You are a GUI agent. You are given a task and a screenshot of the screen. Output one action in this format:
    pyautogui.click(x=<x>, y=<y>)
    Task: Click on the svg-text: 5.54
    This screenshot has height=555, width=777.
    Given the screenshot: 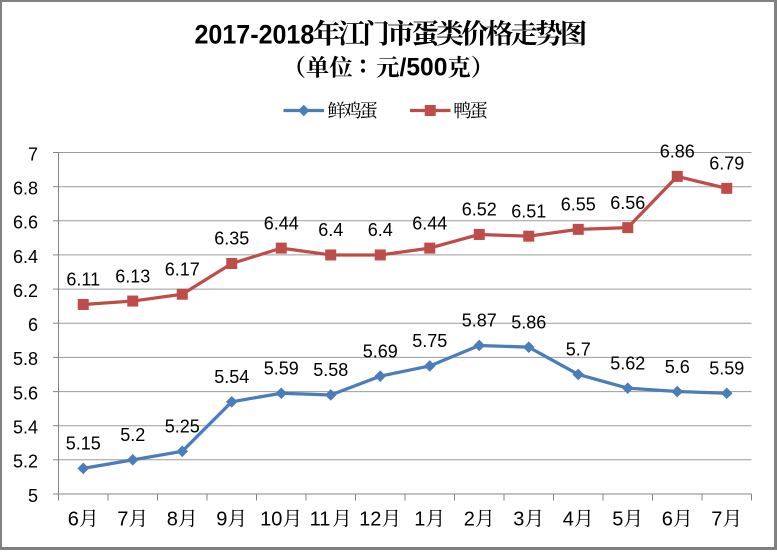 What is the action you would take?
    pyautogui.click(x=231, y=377)
    